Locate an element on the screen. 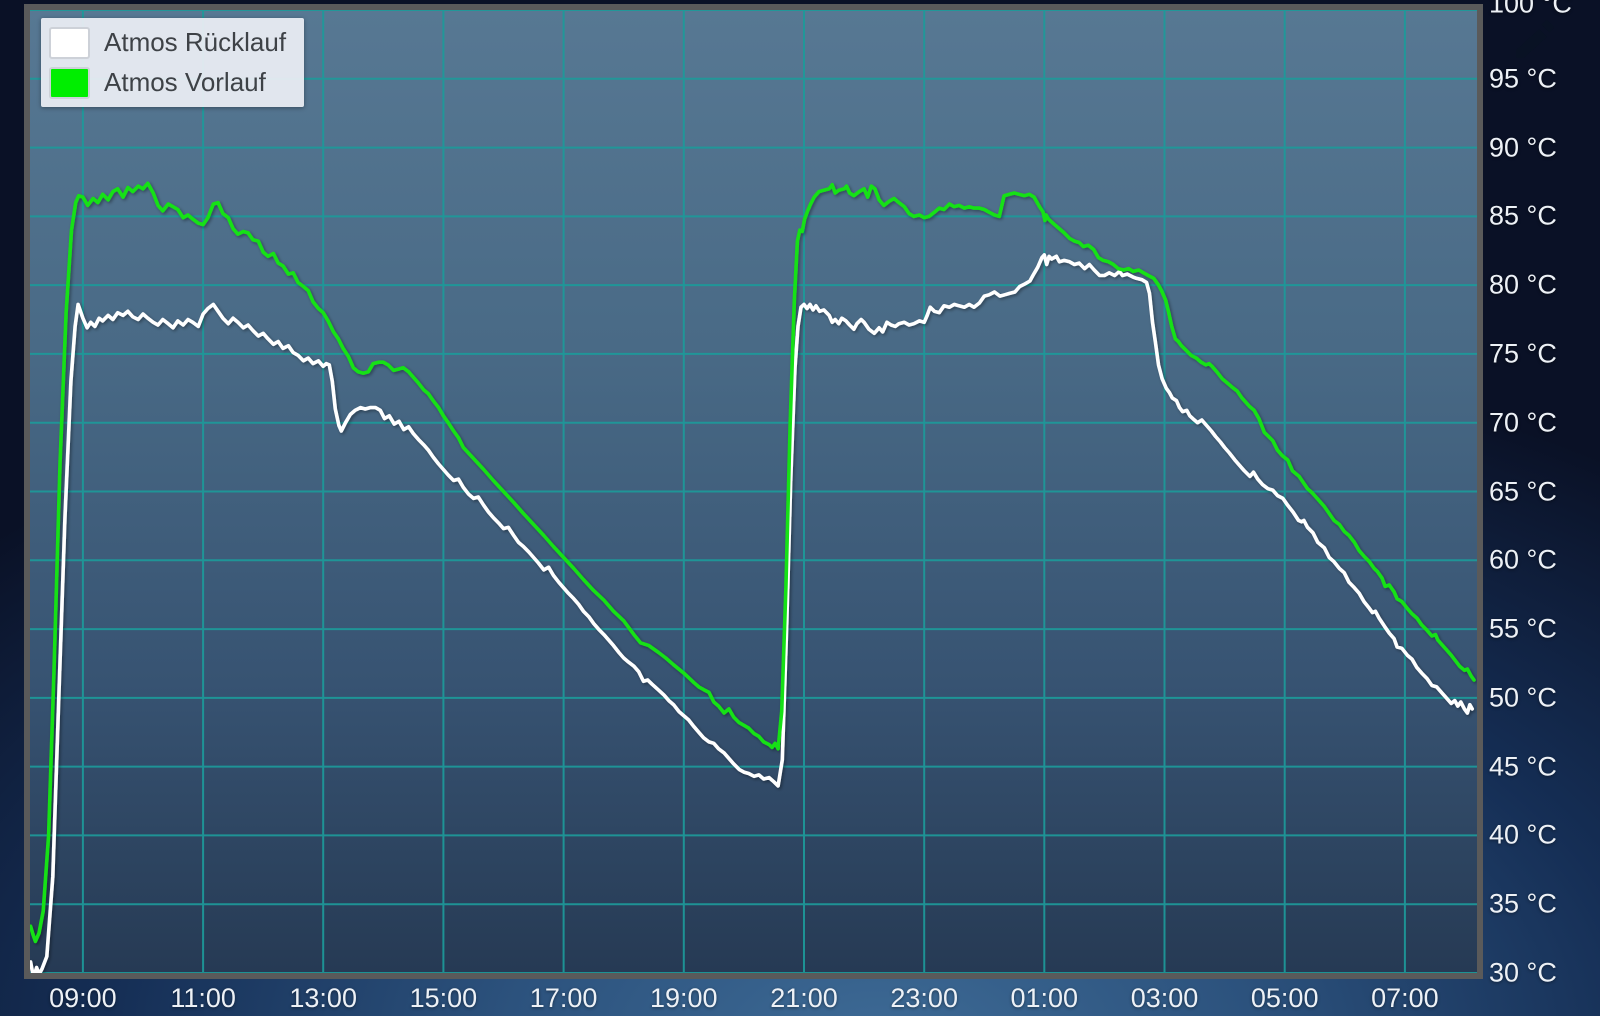  x-tick-label: 09:00 is located at coordinates (83, 998).